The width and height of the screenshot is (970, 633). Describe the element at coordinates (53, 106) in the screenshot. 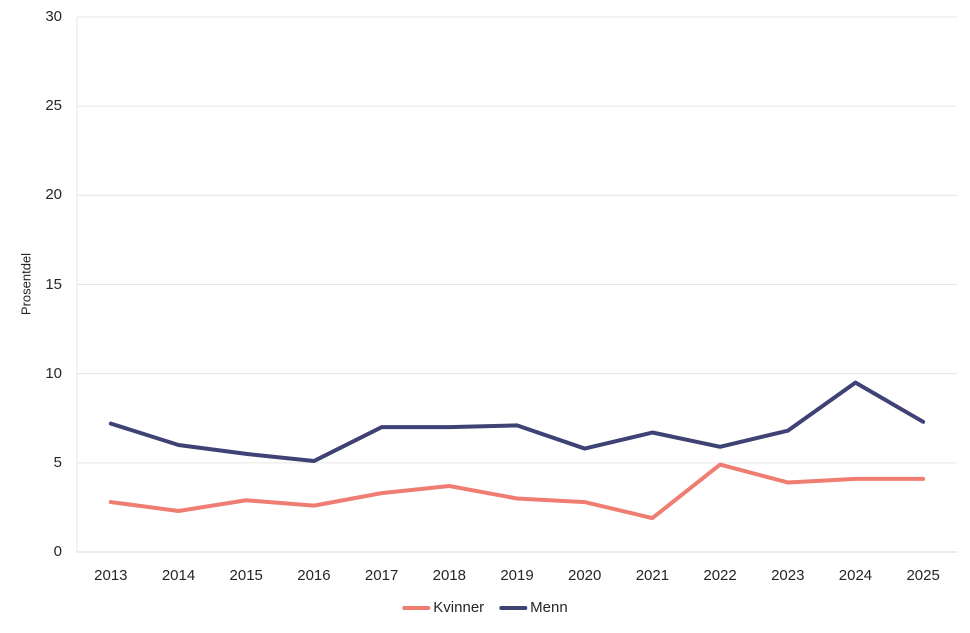

I see `y-axis-tick-label: 25` at that location.